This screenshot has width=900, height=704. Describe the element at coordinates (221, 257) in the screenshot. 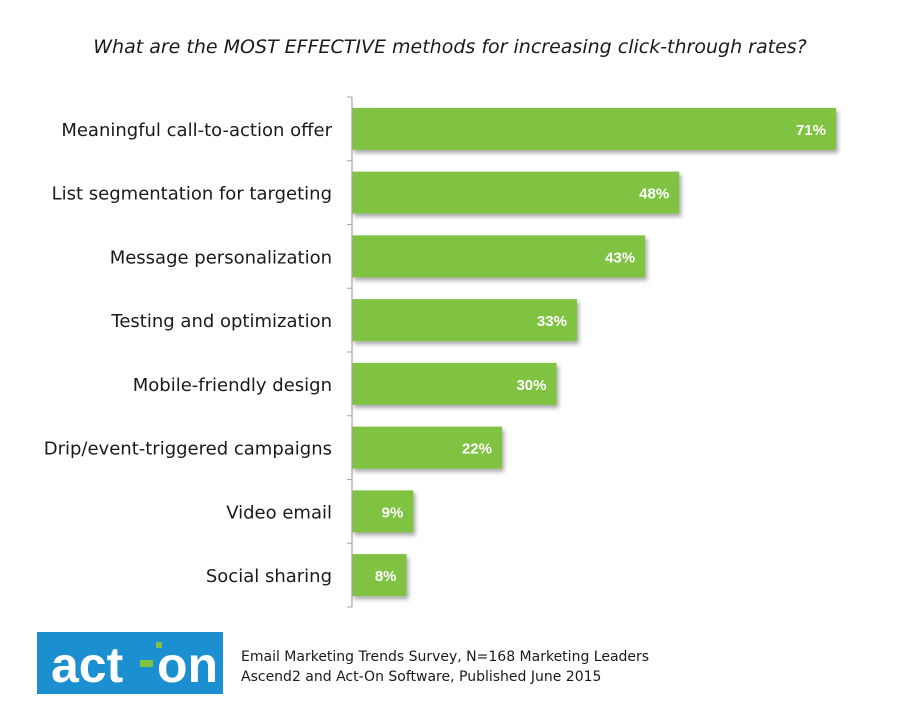

I see `category-label: Message personalization` at that location.